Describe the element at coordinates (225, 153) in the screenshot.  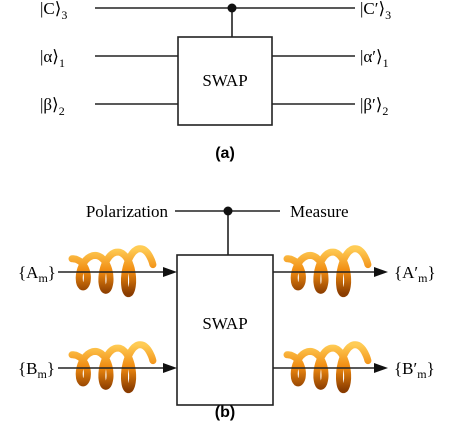
I see `caption: (a)` at that location.